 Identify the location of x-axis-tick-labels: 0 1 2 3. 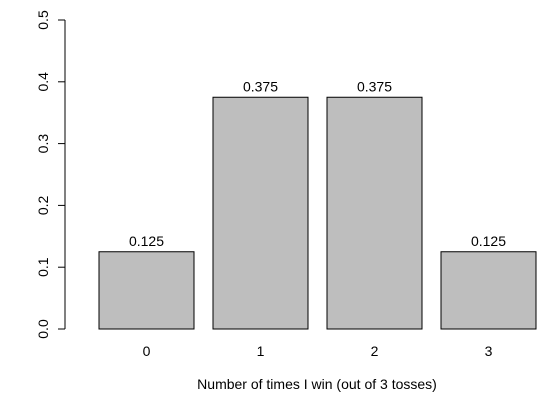
(318, 351).